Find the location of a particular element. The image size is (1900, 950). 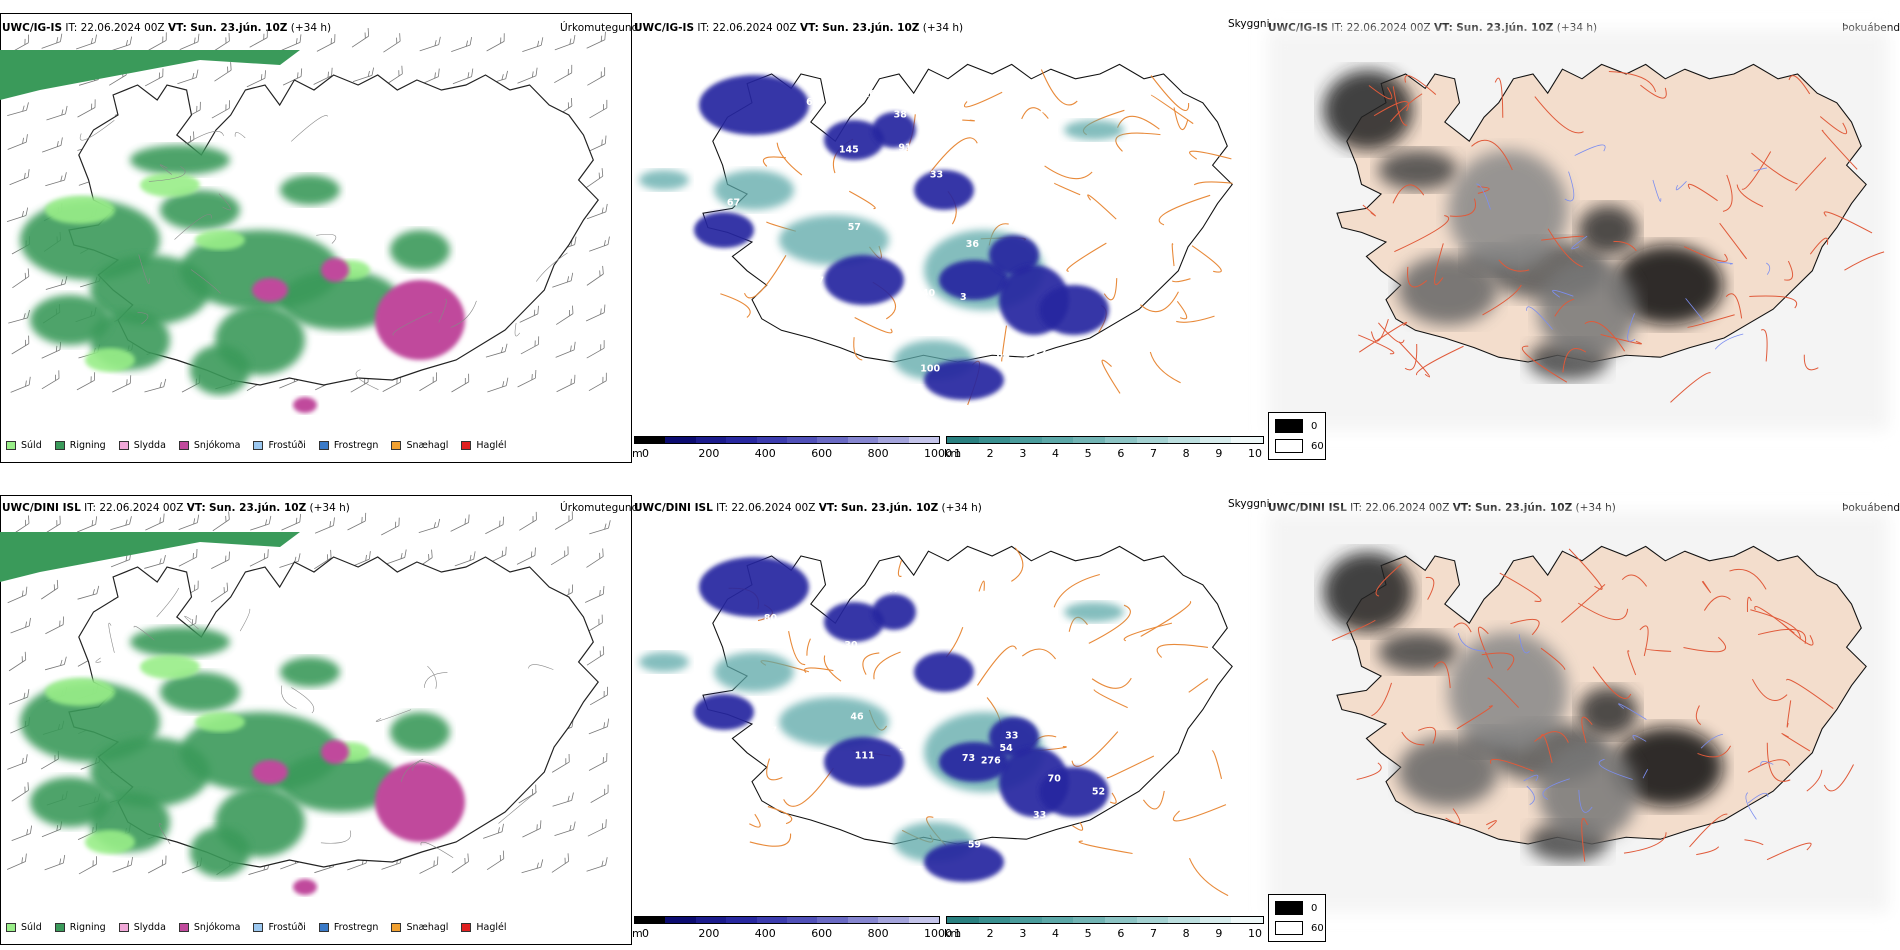

fog-index-map is located at coordinates (1578, 712).